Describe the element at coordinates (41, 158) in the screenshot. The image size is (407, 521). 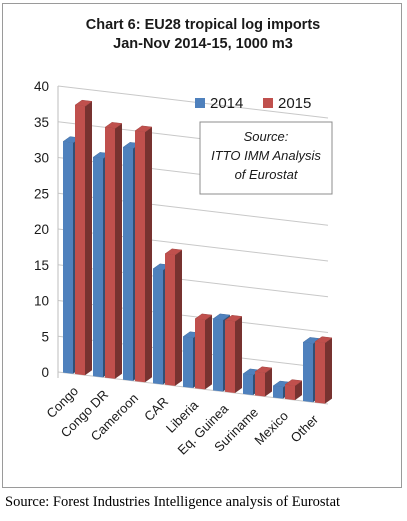
I see `y-tick-label: 30` at that location.